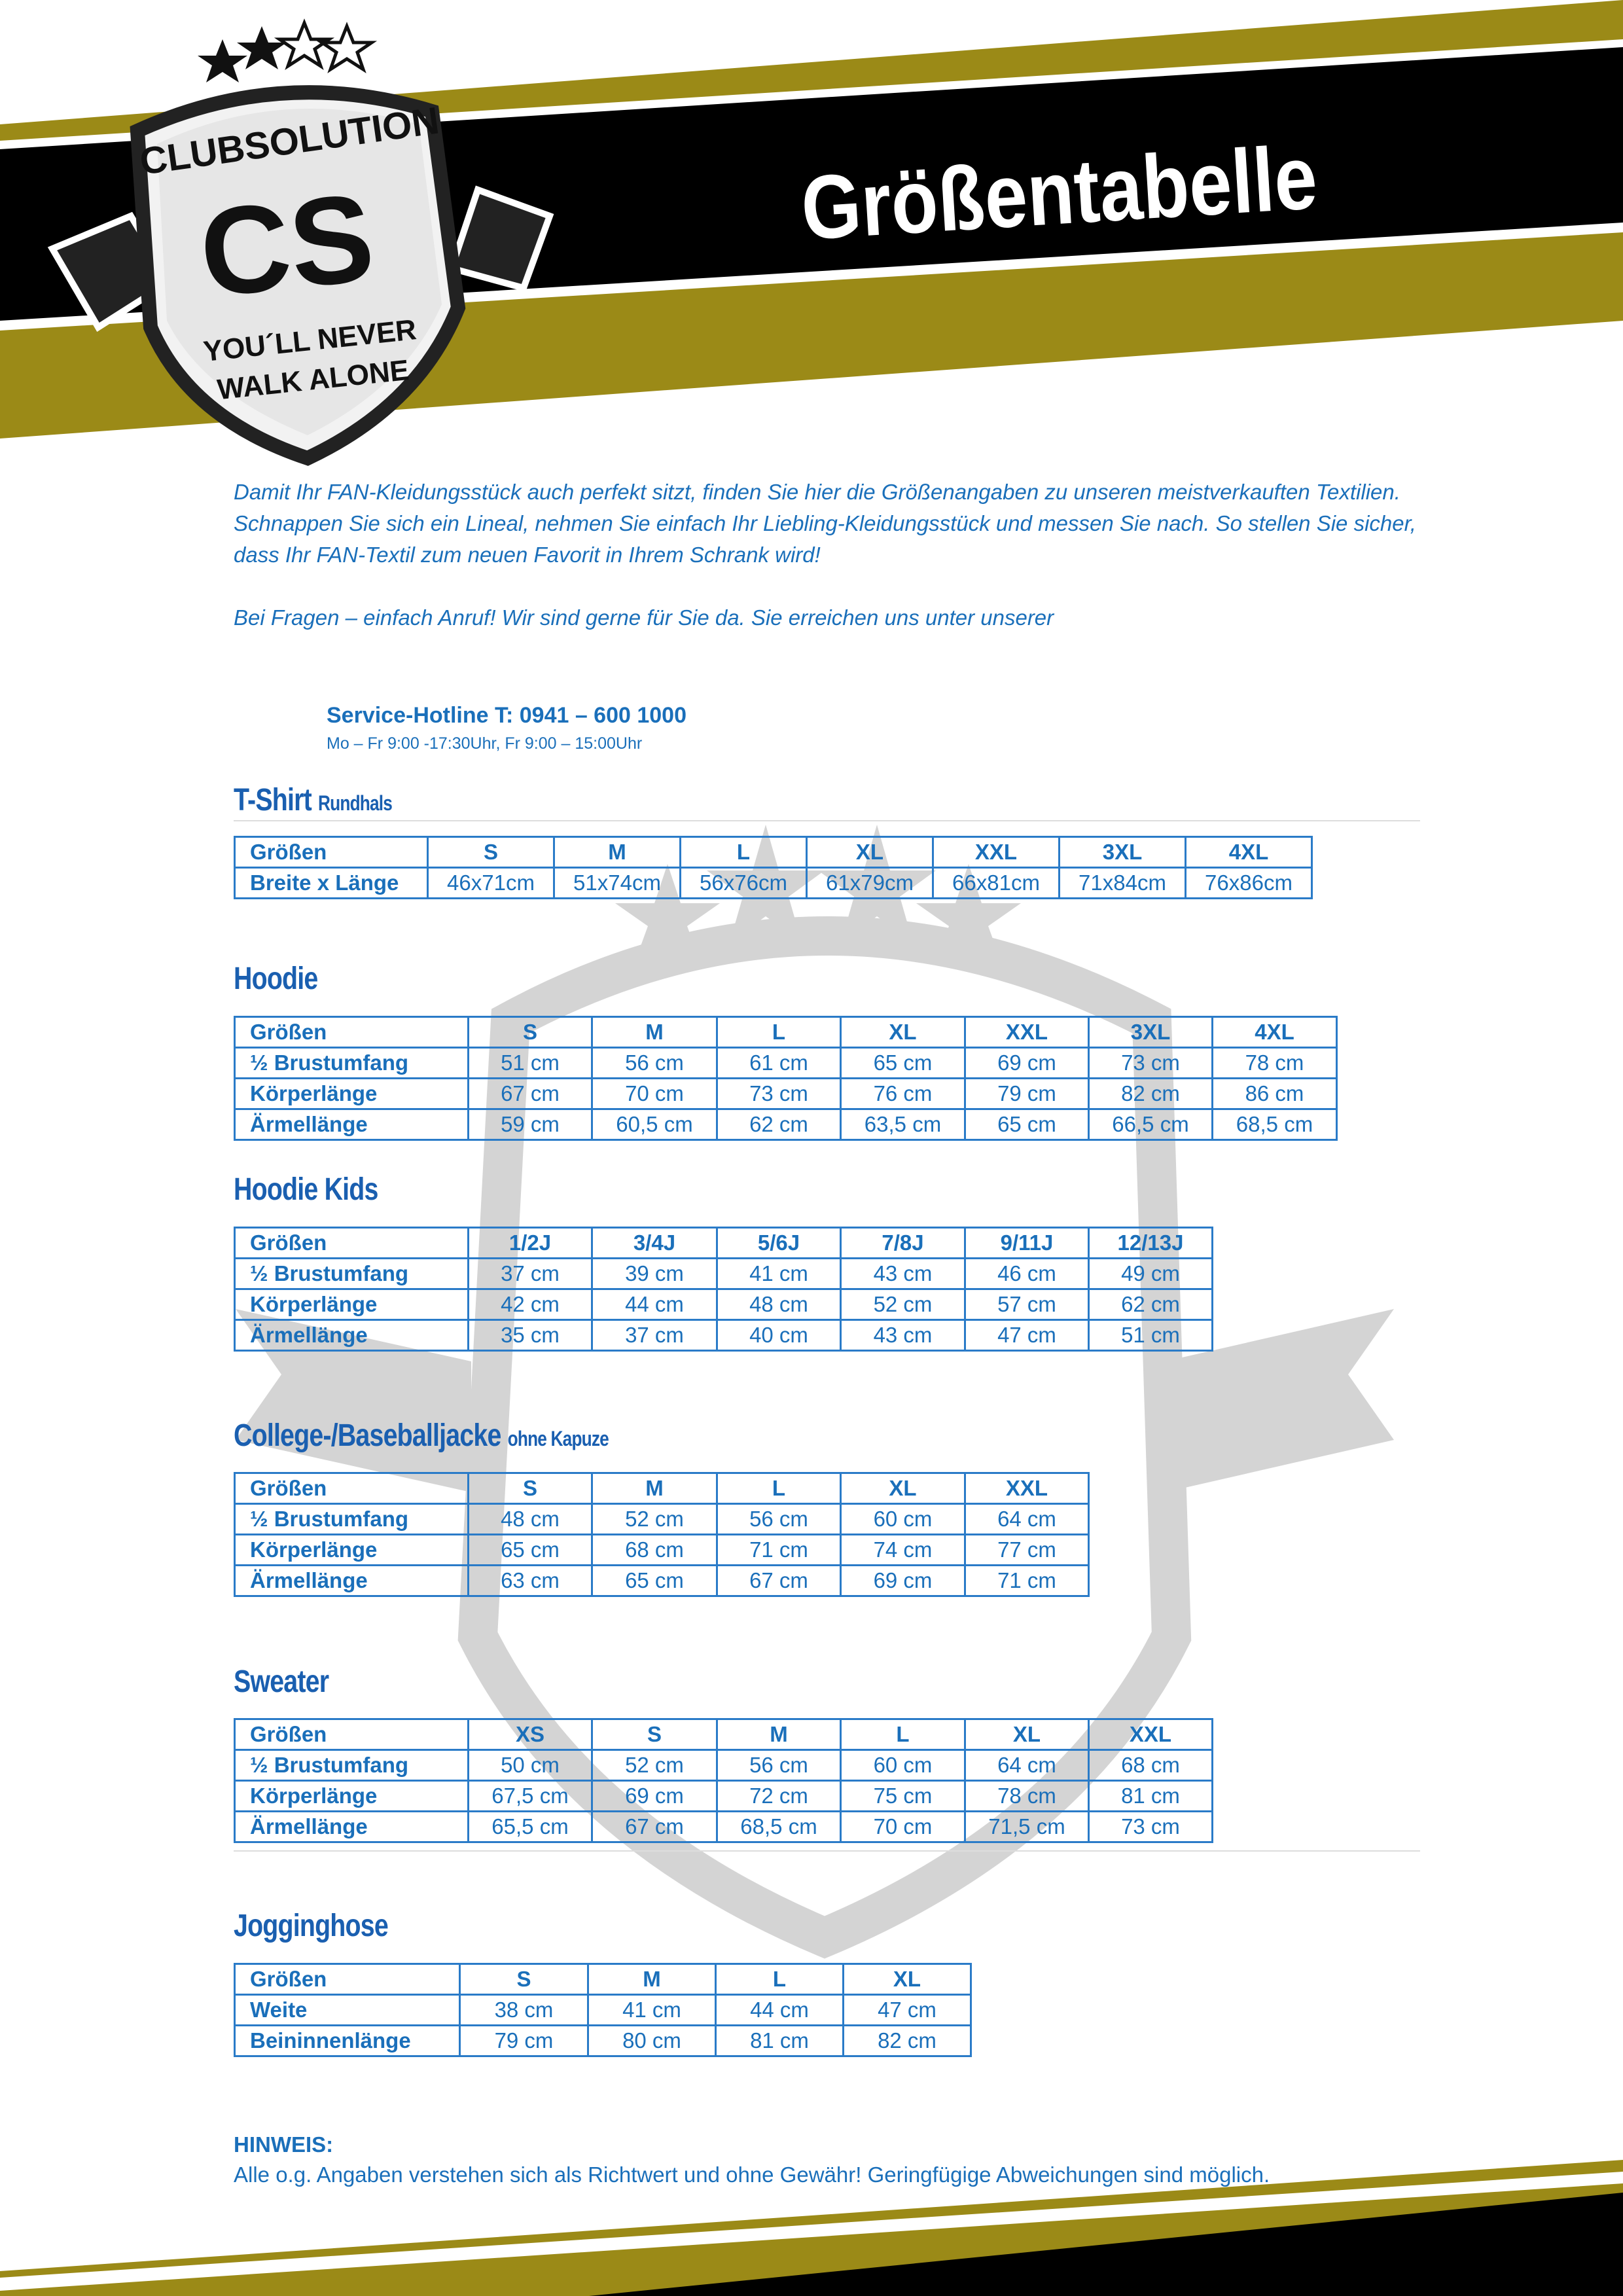 Image resolution: width=1623 pixels, height=2296 pixels. What do you see at coordinates (530, 1796) in the screenshot?
I see `table-cell: 67,5 cm` at bounding box center [530, 1796].